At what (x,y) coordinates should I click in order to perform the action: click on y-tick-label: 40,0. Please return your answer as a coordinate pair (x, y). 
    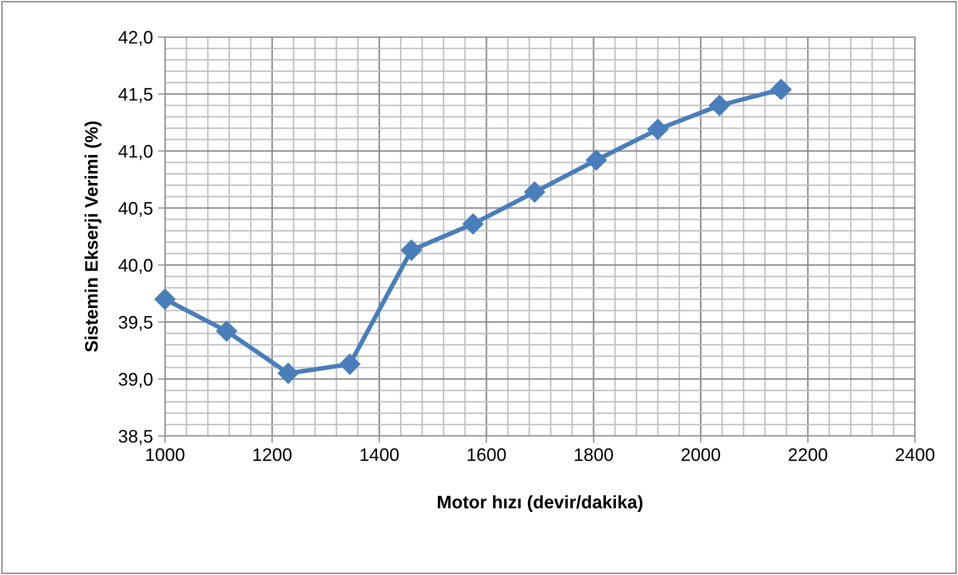
    Looking at the image, I should click on (135, 266).